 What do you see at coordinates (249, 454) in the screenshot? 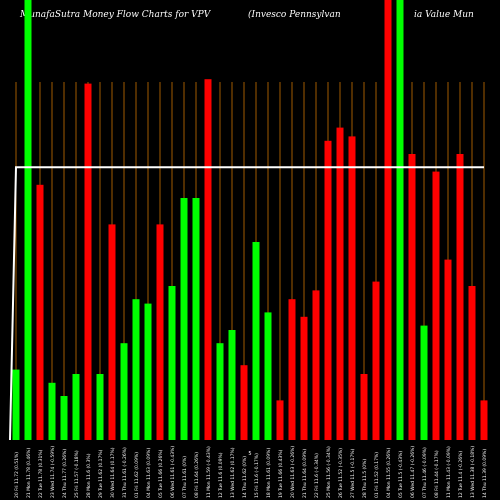
I see `x-axis-marker: 5` at bounding box center [249, 454].